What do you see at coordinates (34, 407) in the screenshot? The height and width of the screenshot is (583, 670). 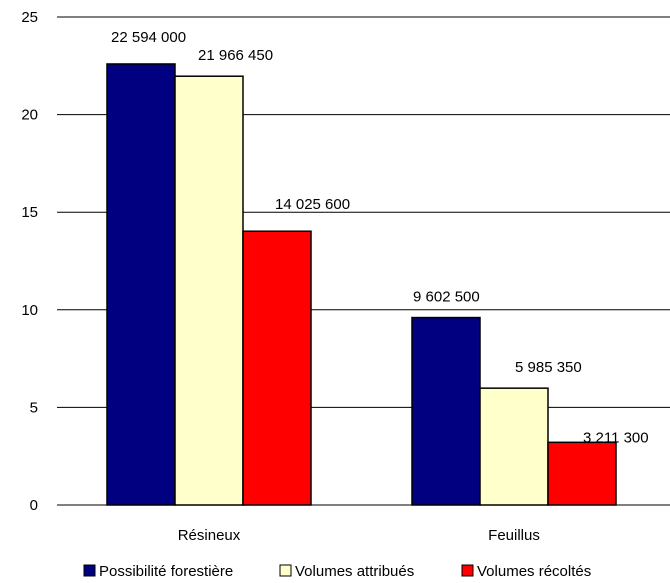 I see `y-tick-label-5: 5` at bounding box center [34, 407].